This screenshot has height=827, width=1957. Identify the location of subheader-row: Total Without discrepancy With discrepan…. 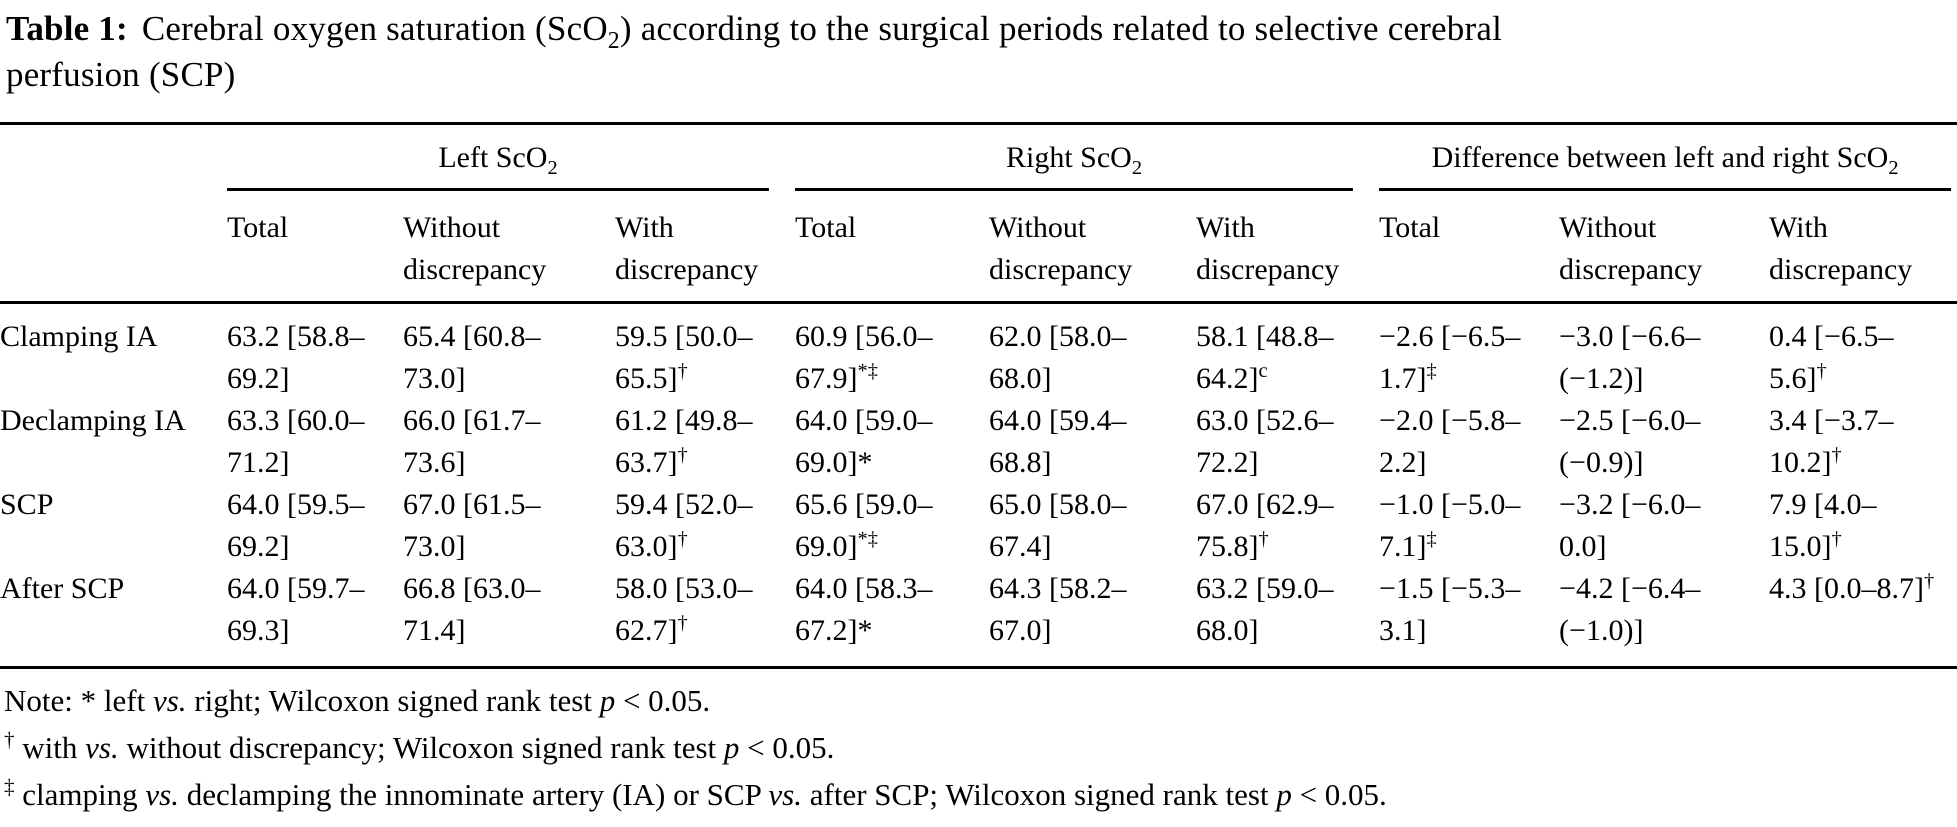
(978, 247).